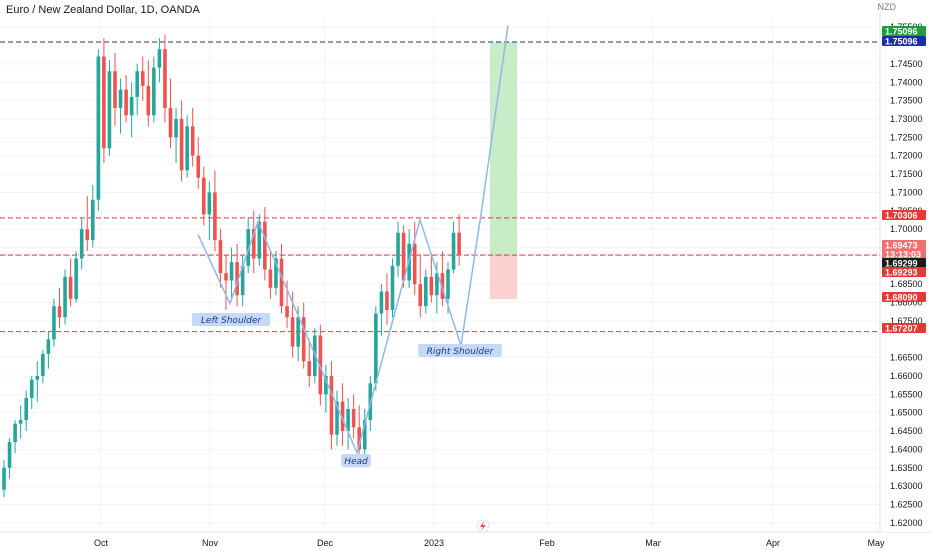 The height and width of the screenshot is (550, 932). I want to click on annotation-left-shoulder: Left Shoulder, so click(231, 319).